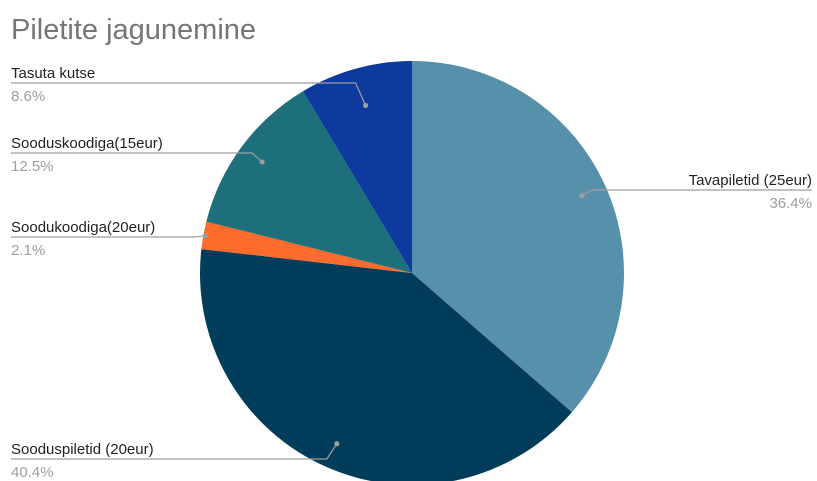 This screenshot has height=481, width=817. I want to click on slice-percent: 40.4%, so click(32, 472).